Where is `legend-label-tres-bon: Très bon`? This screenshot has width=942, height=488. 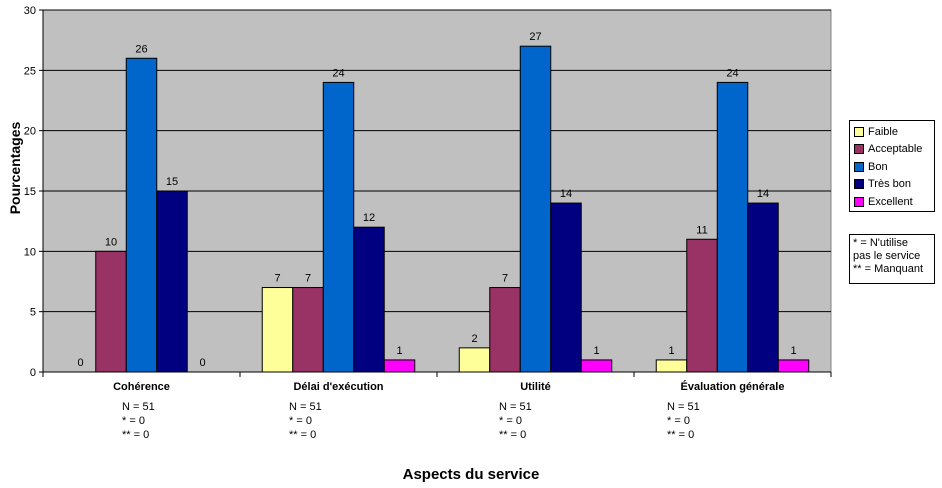
legend-label-tres-bon: Très bon is located at coordinates (890, 184).